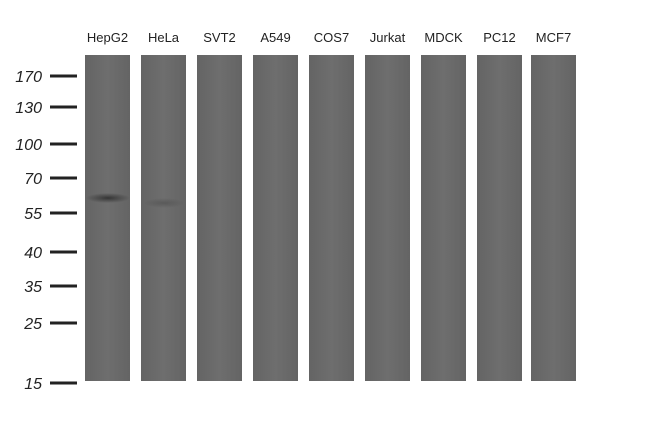  What do you see at coordinates (33, 253) in the screenshot?
I see `marker-label: 40` at bounding box center [33, 253].